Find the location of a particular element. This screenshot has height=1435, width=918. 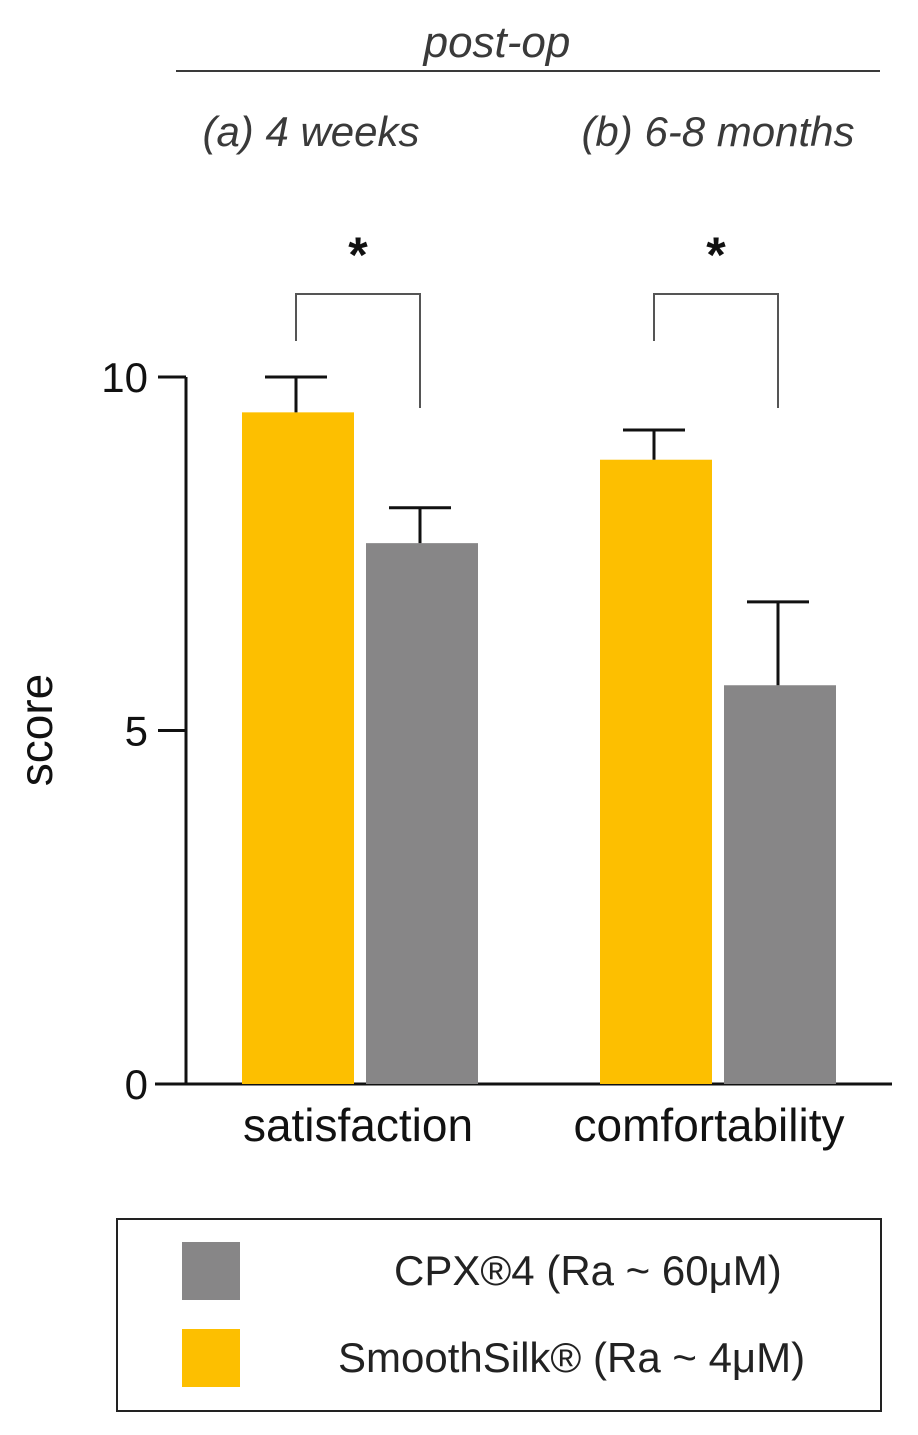

significance-star-satisfaction: * is located at coordinates (358, 255).